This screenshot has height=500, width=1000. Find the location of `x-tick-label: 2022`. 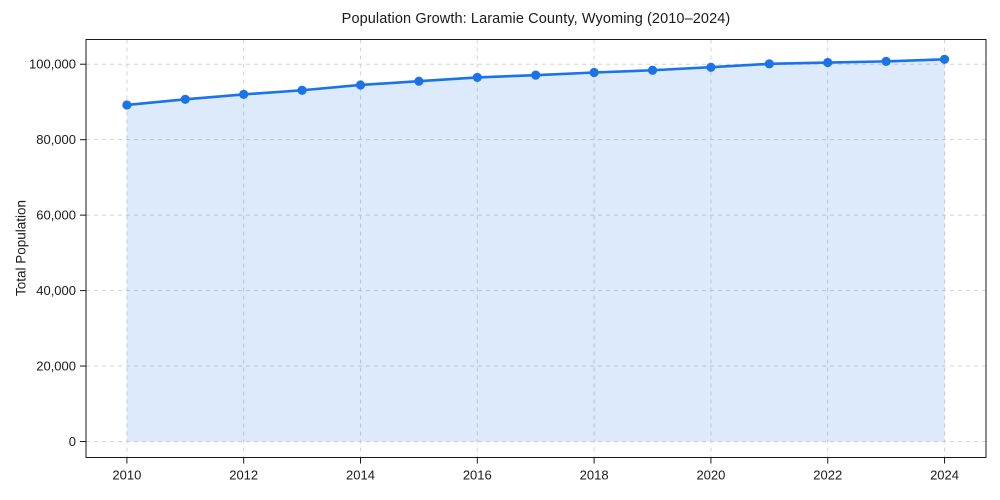

x-tick-label: 2022 is located at coordinates (827, 475).